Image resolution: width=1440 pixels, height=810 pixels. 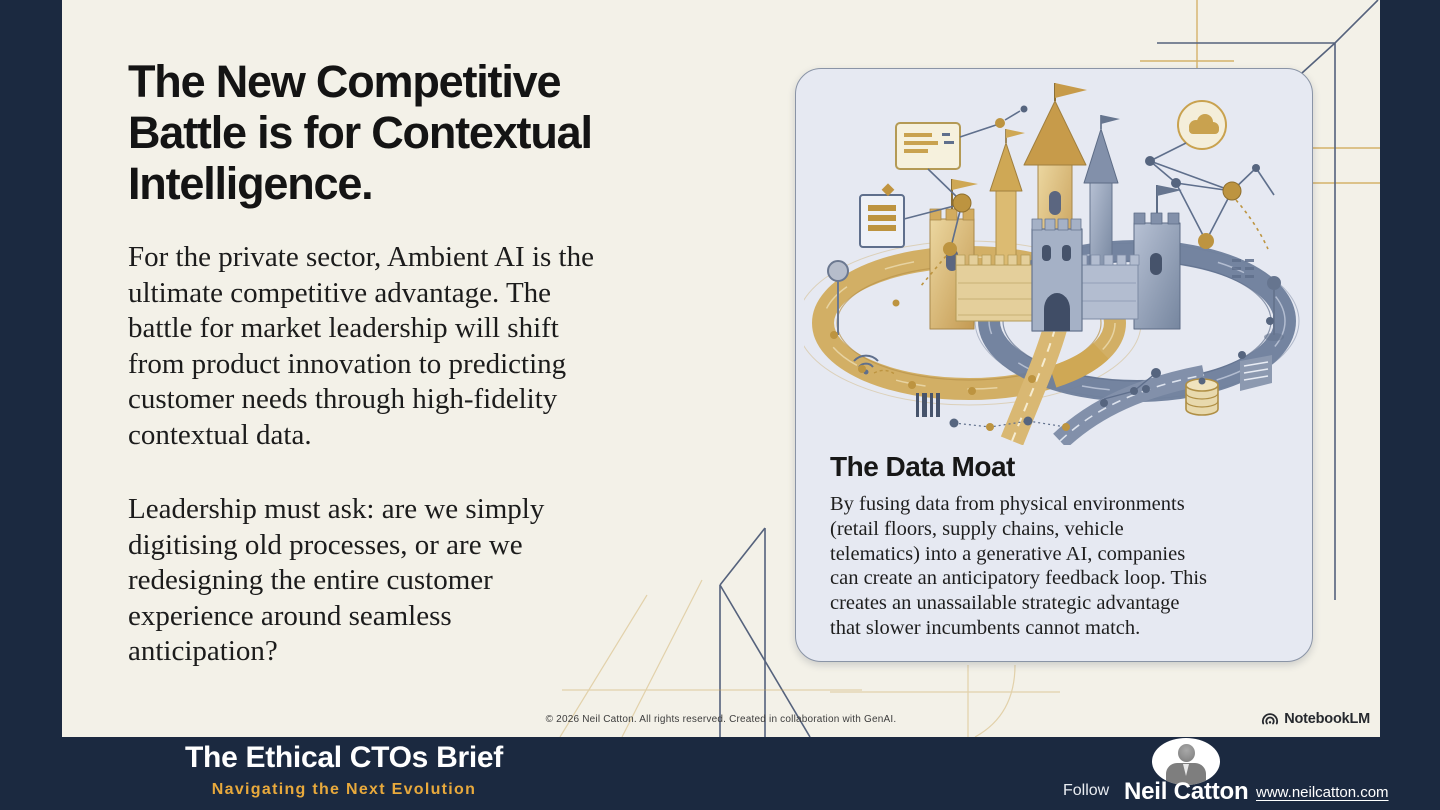 I want to click on moat-dots, so click(x=1052, y=353).